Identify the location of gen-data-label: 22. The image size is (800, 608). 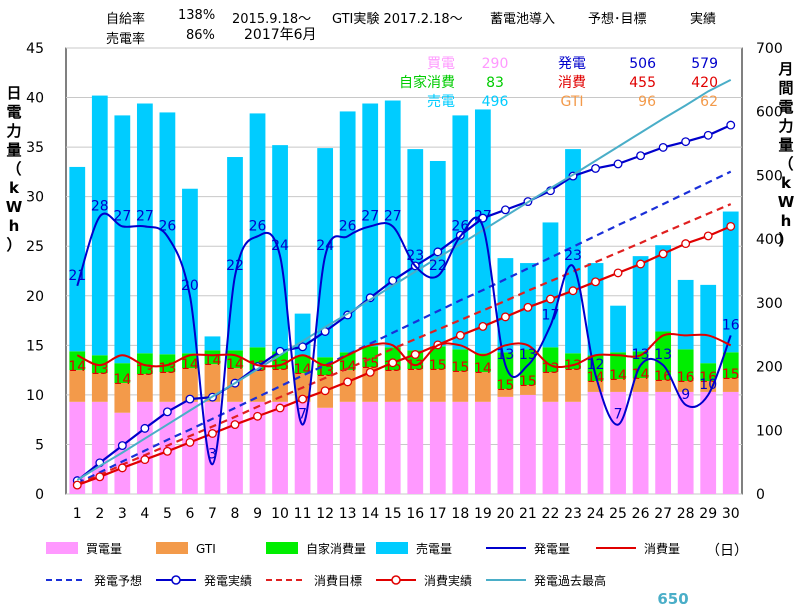
(235, 266).